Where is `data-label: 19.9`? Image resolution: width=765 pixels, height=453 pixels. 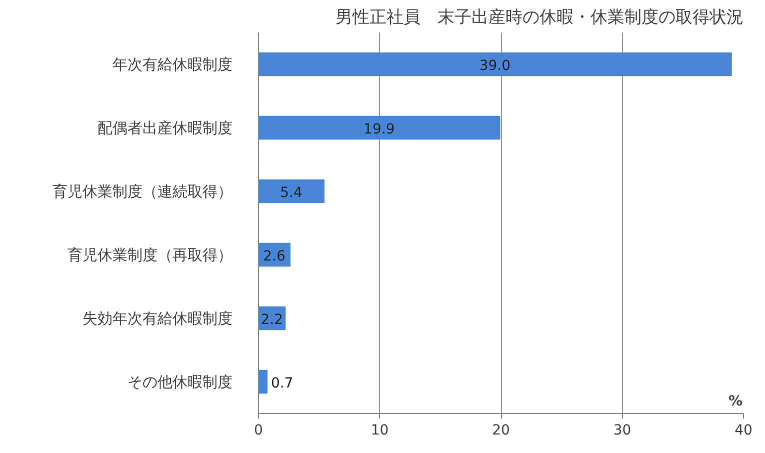 data-label: 19.9 is located at coordinates (379, 129).